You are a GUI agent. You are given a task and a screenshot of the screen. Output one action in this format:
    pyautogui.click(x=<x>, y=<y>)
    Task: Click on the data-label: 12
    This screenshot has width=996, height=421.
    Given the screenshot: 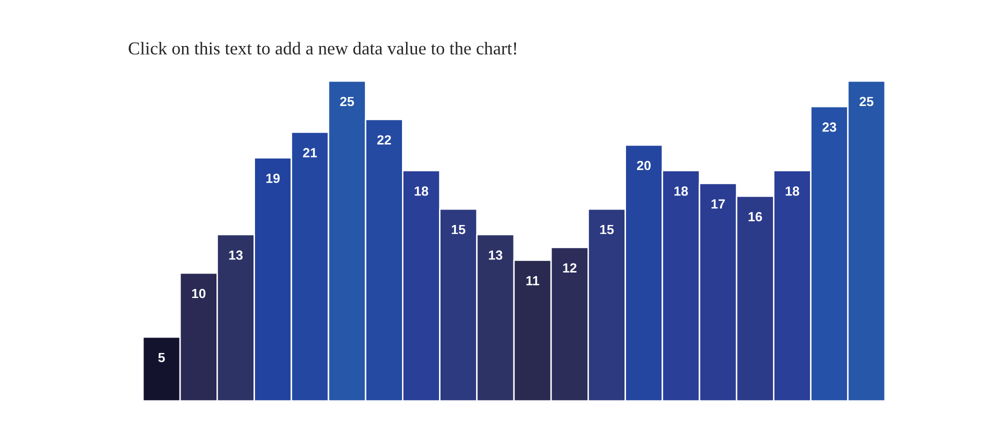 What is the action you would take?
    pyautogui.click(x=569, y=267)
    